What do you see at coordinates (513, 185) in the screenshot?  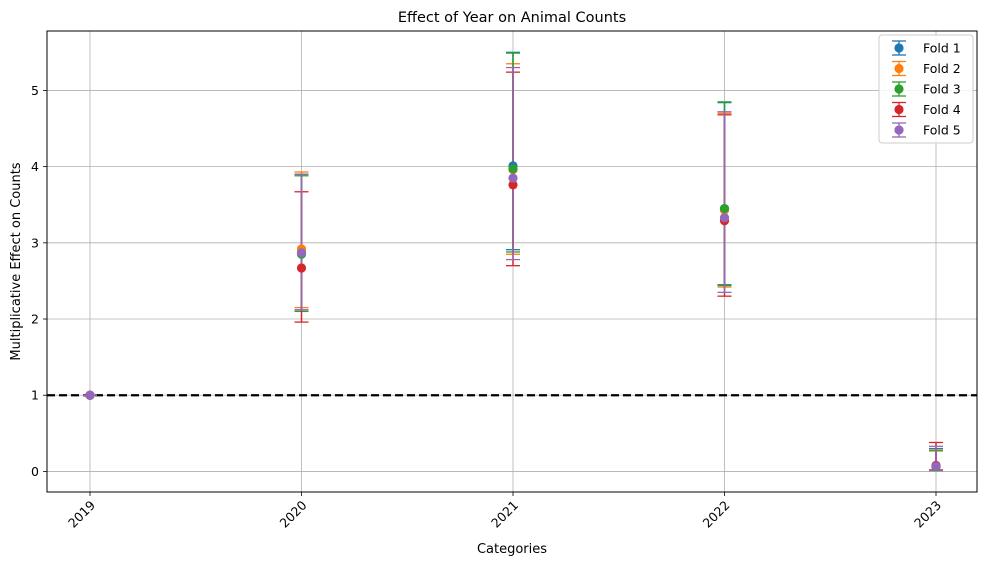 I see `point-fold4-2021` at bounding box center [513, 185].